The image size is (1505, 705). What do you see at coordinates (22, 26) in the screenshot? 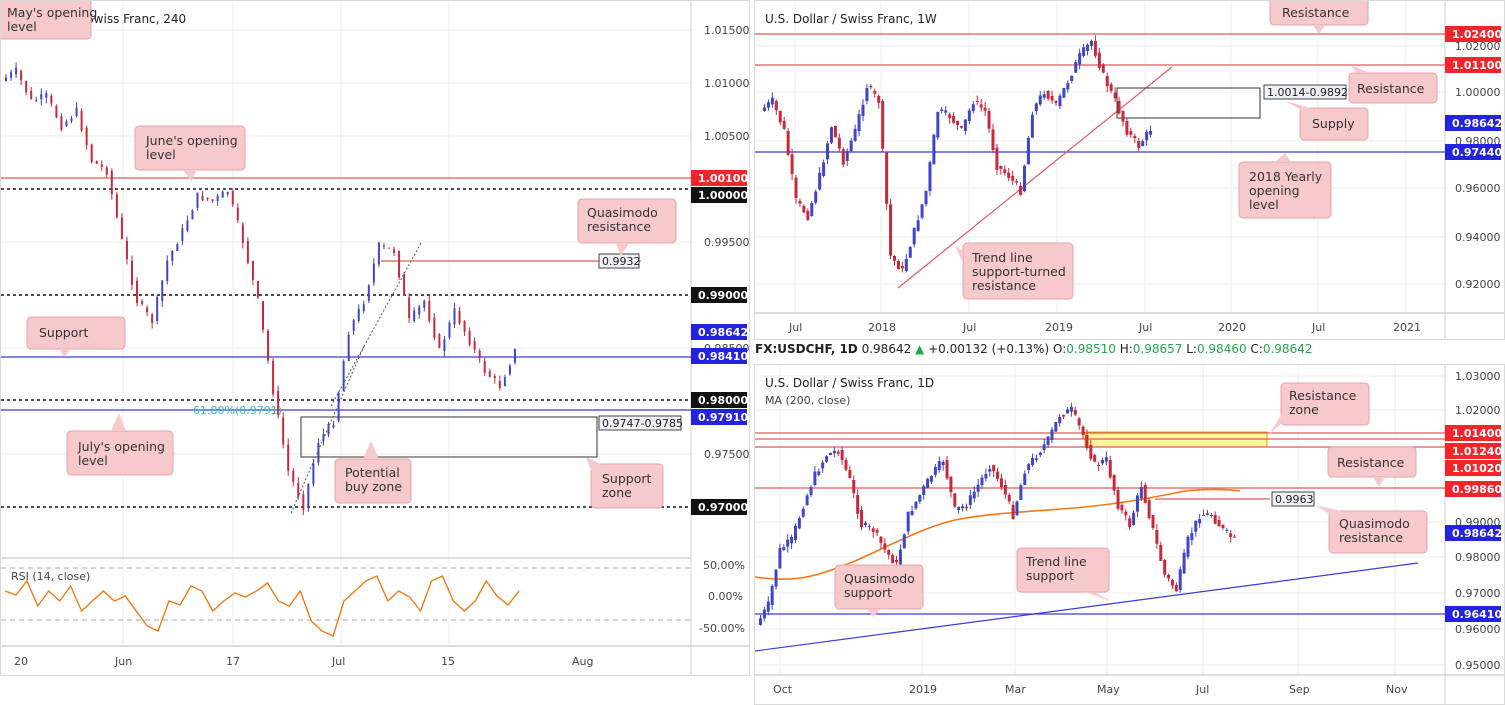
I see `callout-text: level` at bounding box center [22, 26].